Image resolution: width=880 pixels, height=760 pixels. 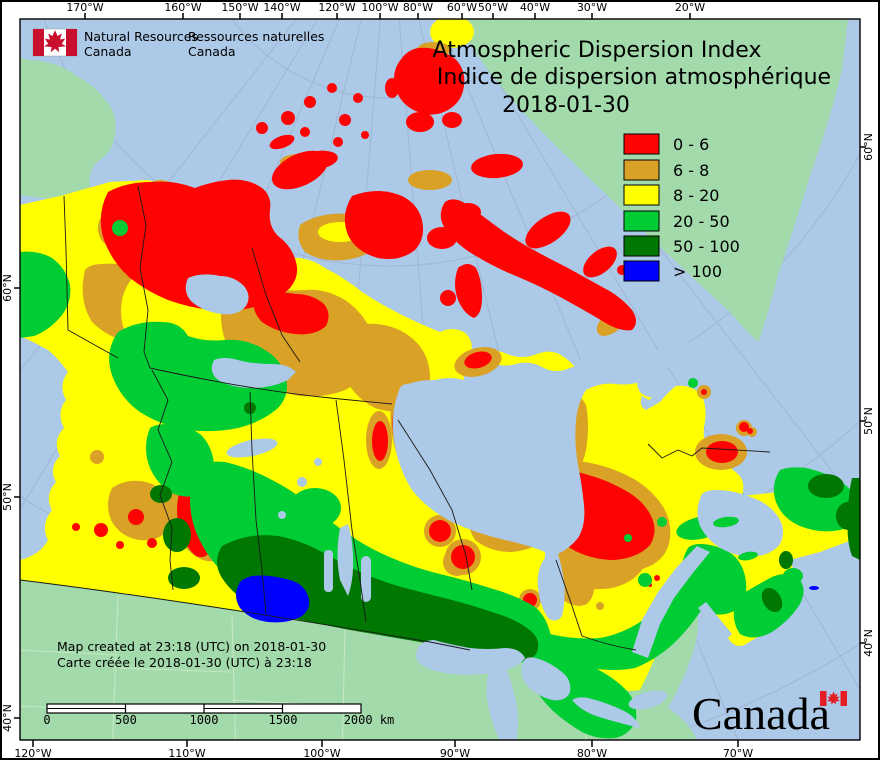 I want to click on title-fr: Indice de dispersion atmosphérique, so click(x=634, y=77).